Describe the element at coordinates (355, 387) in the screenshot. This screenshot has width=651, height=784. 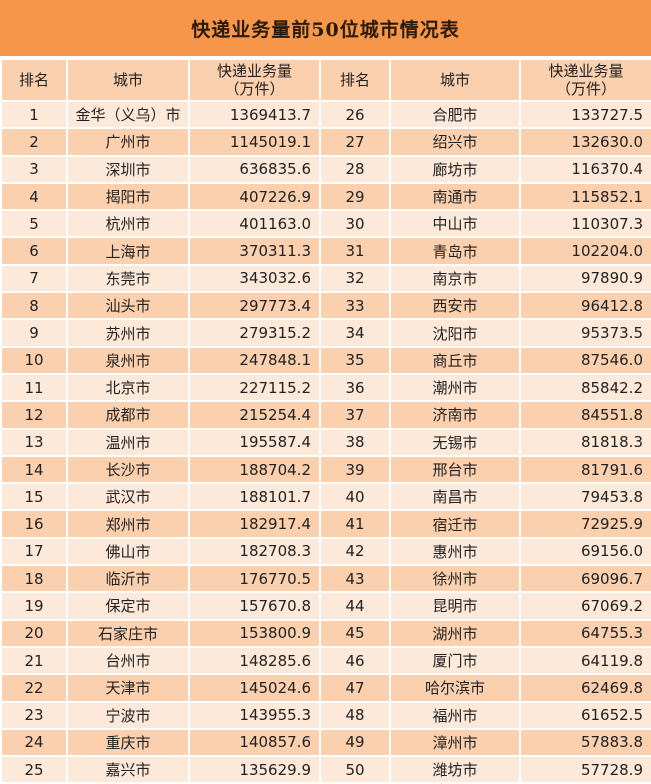
I see `rank-cell: 36` at that location.